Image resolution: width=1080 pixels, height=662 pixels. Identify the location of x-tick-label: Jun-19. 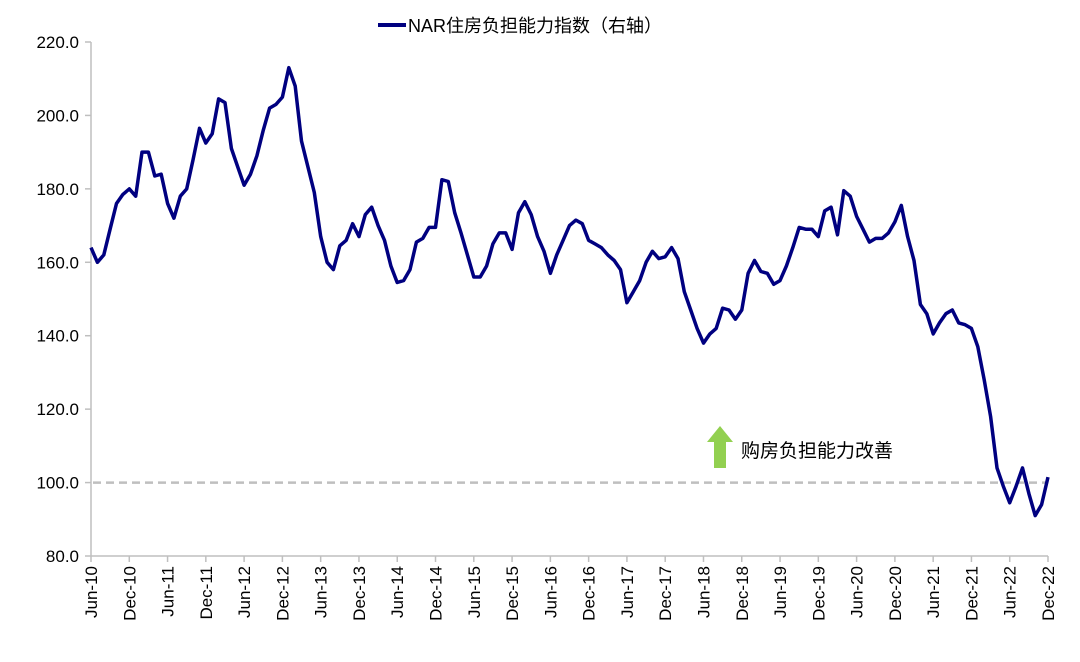
(780, 592).